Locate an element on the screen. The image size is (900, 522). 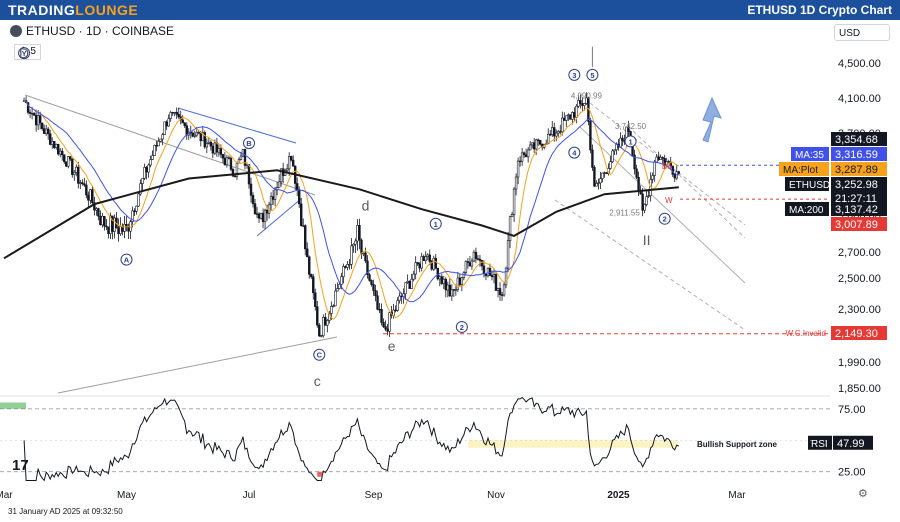
price-label: 2,149.30 W.C.Invalid is located at coordinates (836, 333).